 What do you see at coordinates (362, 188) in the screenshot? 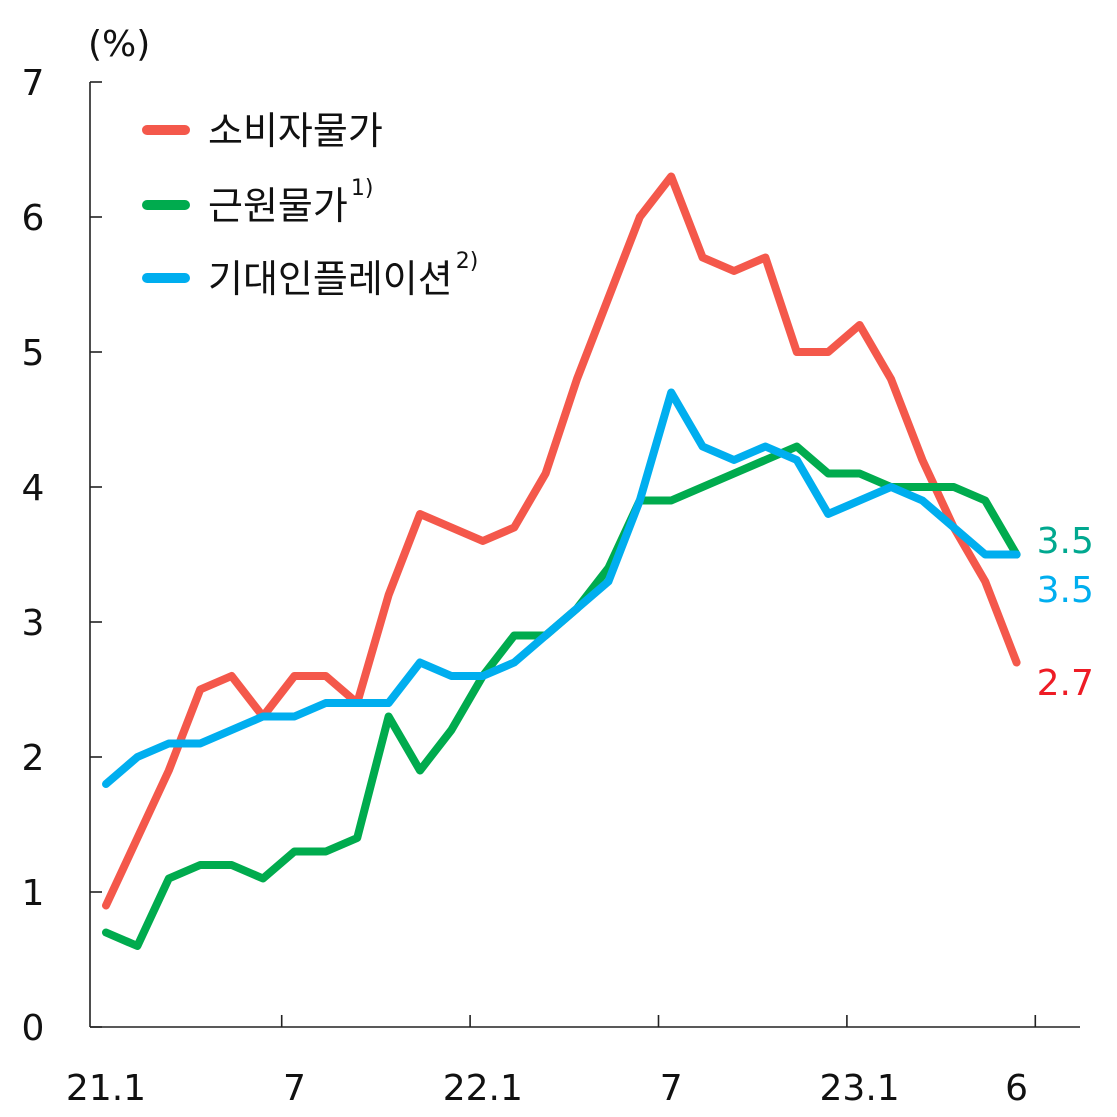
I see `legend-footnote: 1)` at bounding box center [362, 188].